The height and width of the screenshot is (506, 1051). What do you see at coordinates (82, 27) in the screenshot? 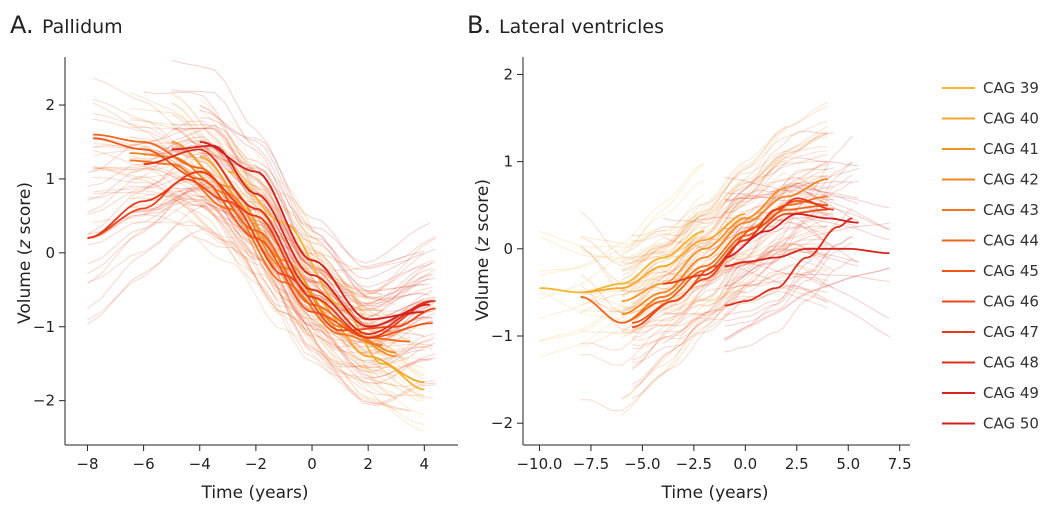
I see `panel-a-title: Pallidum` at bounding box center [82, 27].